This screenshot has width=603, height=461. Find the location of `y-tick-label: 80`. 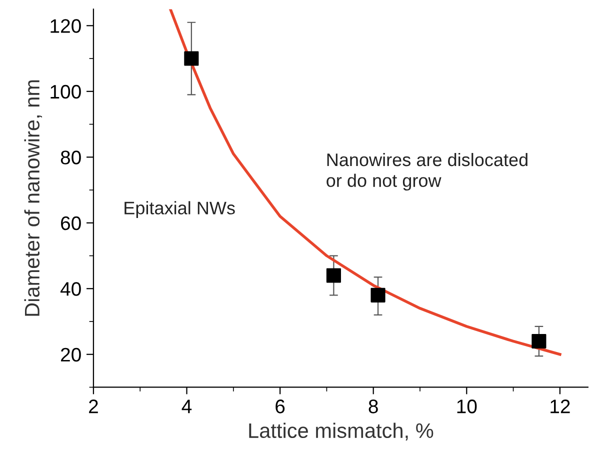

y-tick-label: 80 is located at coordinates (70, 157).